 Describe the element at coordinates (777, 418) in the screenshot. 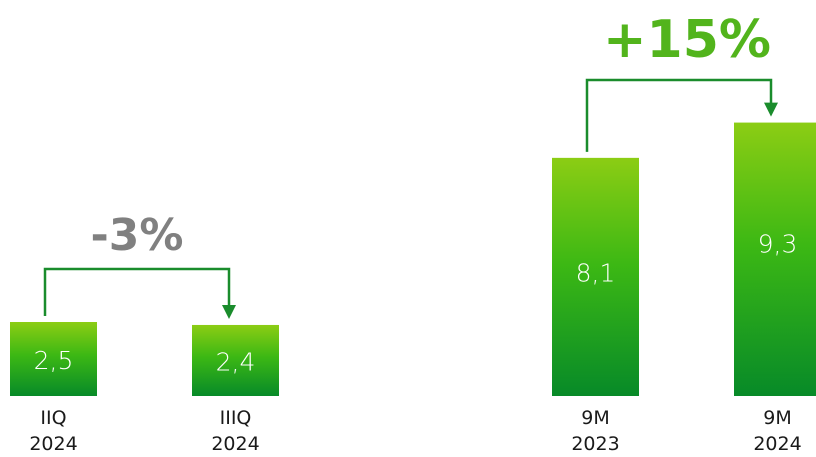

I see `category-label-9m-2024: 9M` at that location.